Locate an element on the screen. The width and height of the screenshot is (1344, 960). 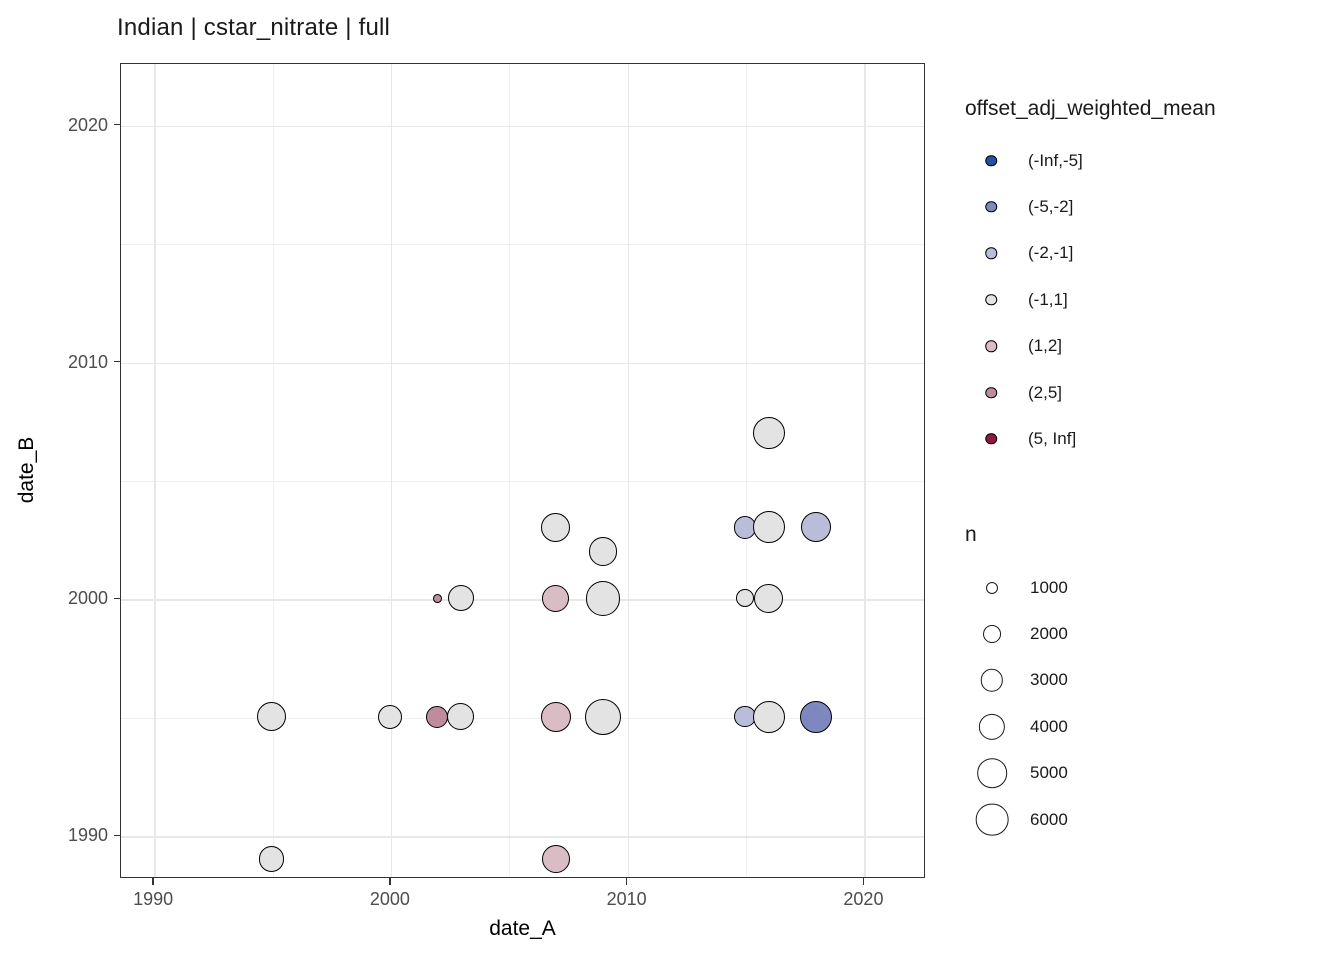
y-tick-label: 1990 is located at coordinates (87, 835).